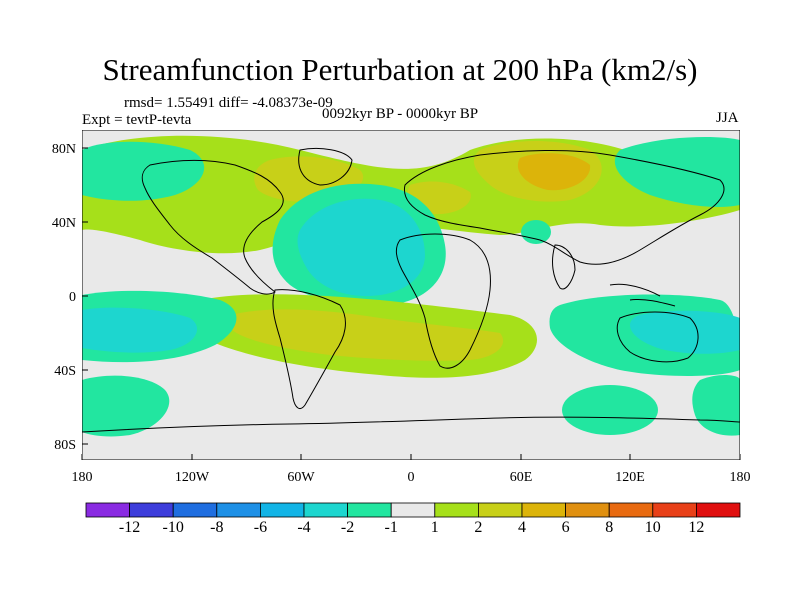 This screenshot has height=600, width=800. Describe the element at coordinates (435, 527) in the screenshot. I see `colorbar-label: 1` at that location.